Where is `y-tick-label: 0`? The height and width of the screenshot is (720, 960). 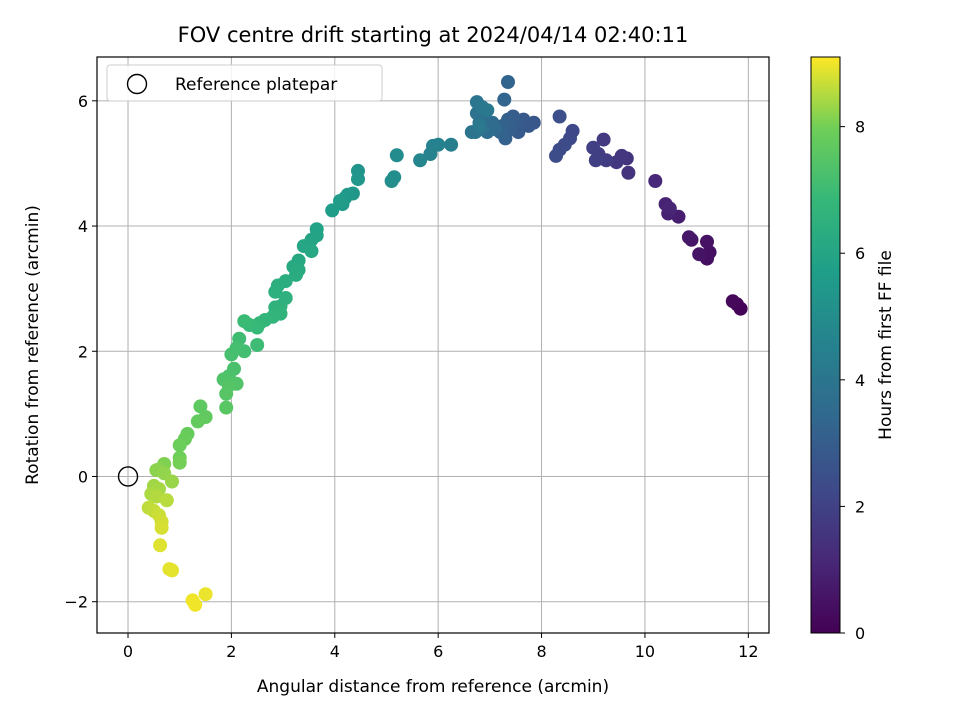 y-tick-label: 0 is located at coordinates (83, 476).